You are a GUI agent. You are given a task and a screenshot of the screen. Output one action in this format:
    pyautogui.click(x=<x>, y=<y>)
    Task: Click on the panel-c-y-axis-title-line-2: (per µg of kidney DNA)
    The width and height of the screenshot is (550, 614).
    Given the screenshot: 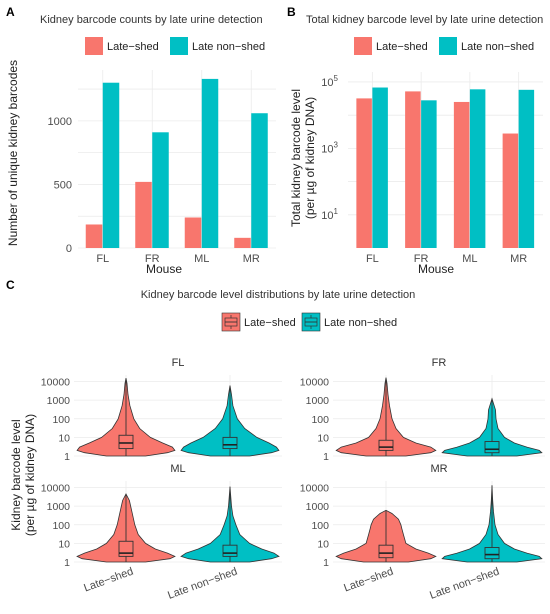 What is the action you would take?
    pyautogui.click(x=30, y=475)
    